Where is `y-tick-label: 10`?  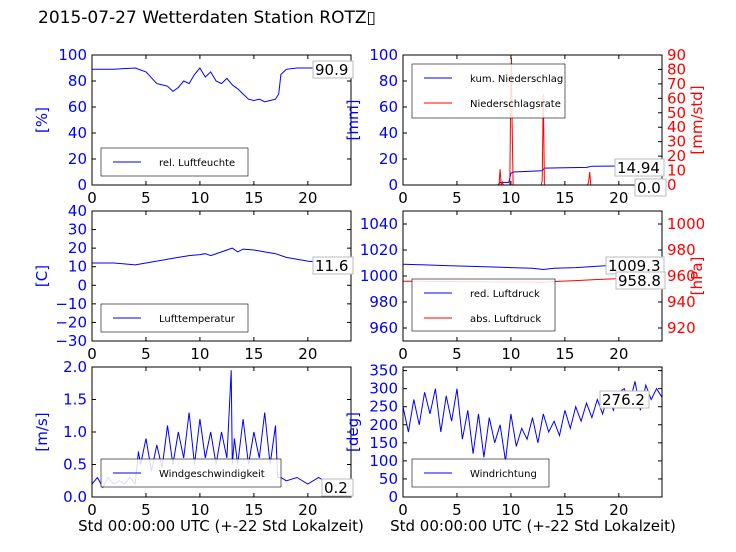
y-tick-label: 10 is located at coordinates (77, 267).